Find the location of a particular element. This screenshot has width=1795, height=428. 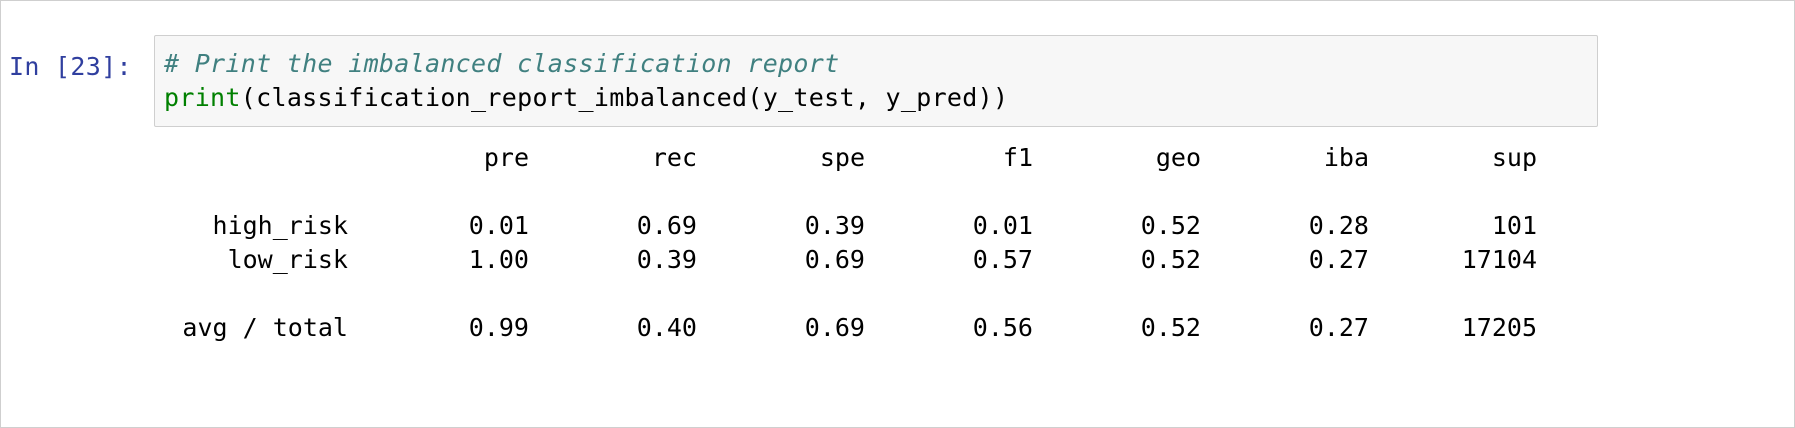

report-value: 17205 is located at coordinates (1499, 327).